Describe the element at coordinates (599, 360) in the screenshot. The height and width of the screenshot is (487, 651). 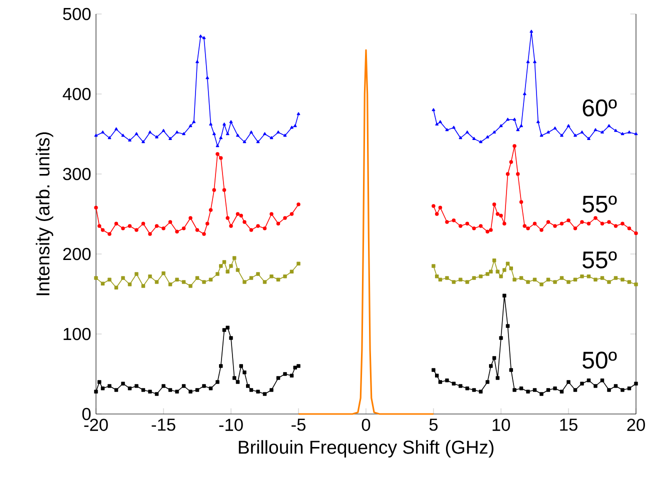
I see `series-label: 50º` at that location.